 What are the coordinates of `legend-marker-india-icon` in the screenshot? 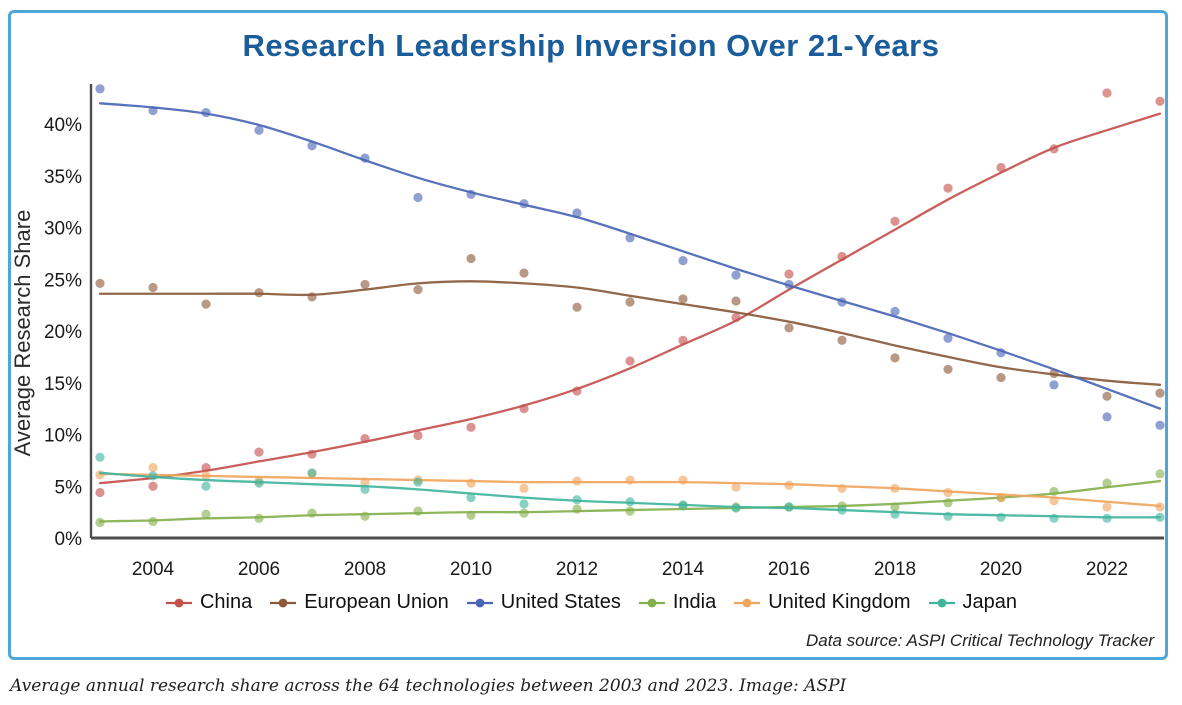 It's located at (651, 602).